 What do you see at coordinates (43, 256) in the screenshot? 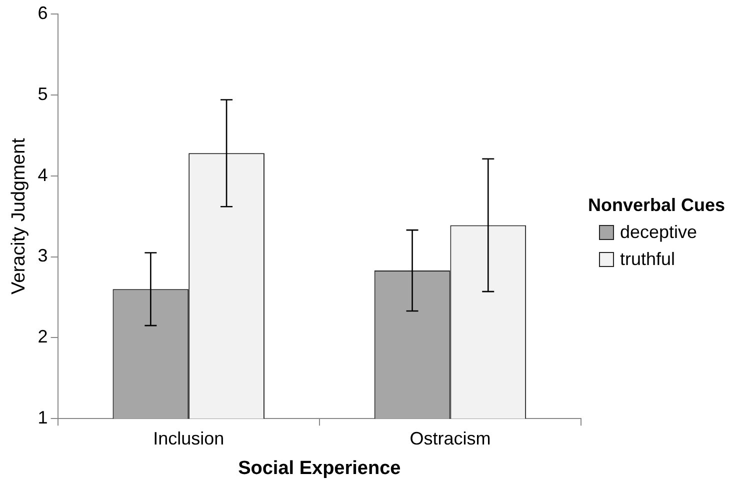
I see `y-tick-label: 3` at bounding box center [43, 256].